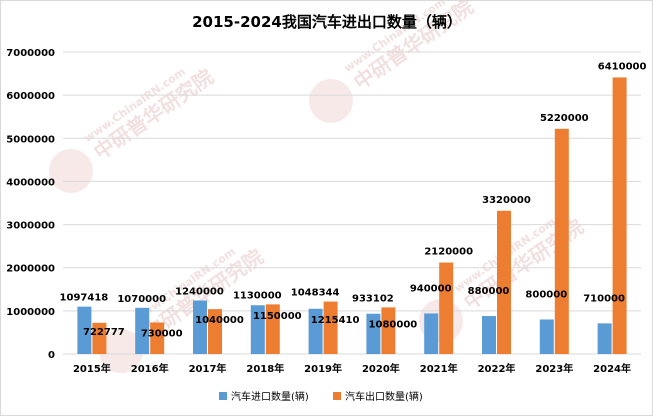  I want to click on x-category-label: 2016年, so click(150, 368).